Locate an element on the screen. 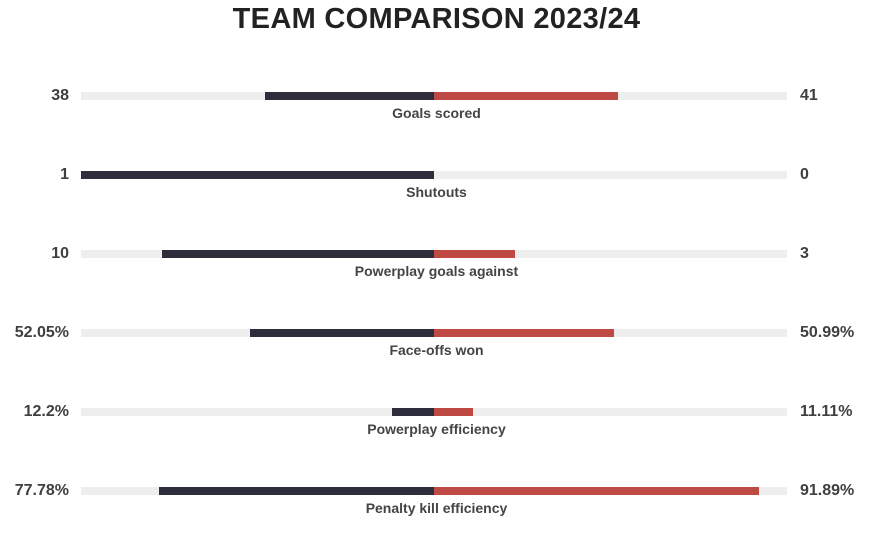 The height and width of the screenshot is (541, 873). right-value: 0 is located at coordinates (804, 174).